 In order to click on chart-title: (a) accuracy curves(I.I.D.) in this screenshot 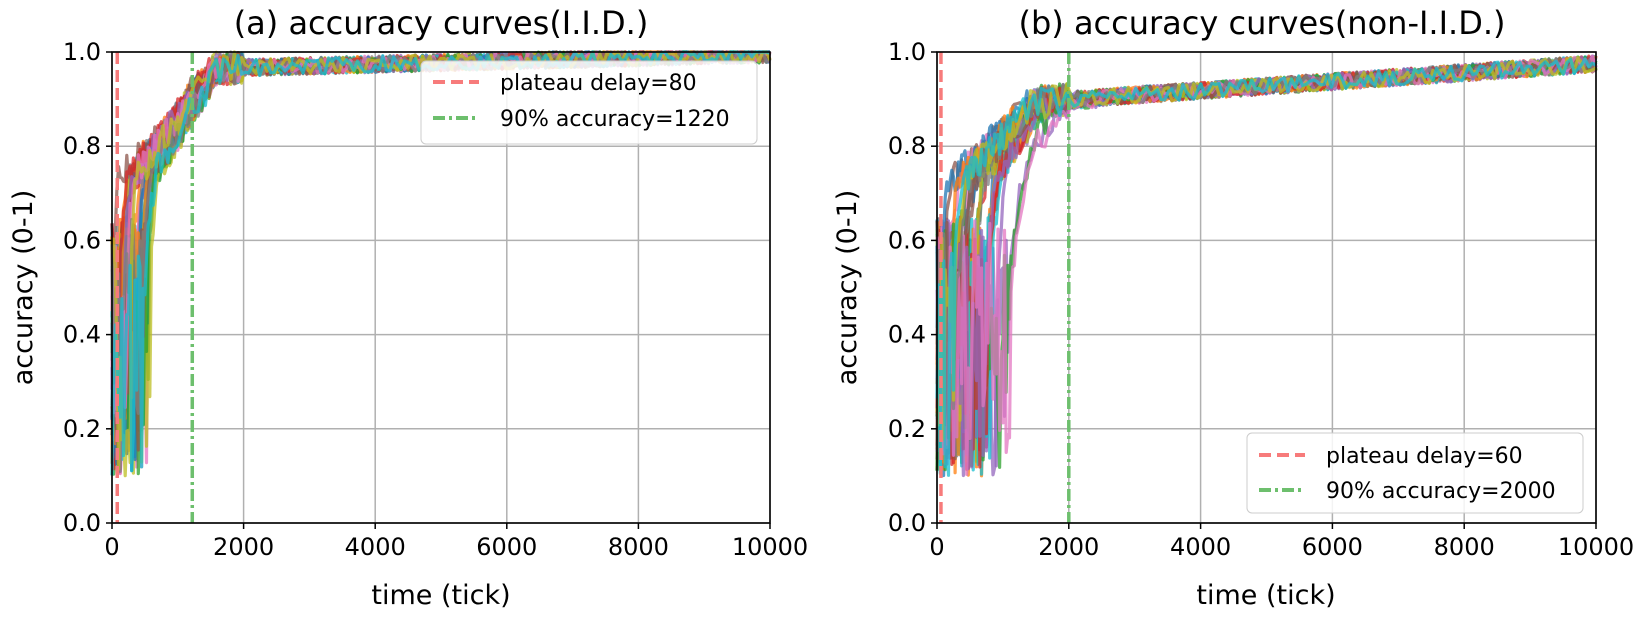, I will do `click(441, 23)`.